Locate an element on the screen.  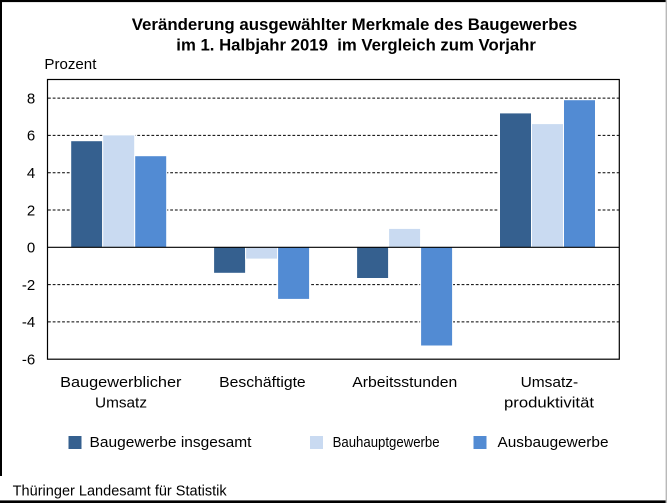
svg-text: 6 is located at coordinates (31, 136).